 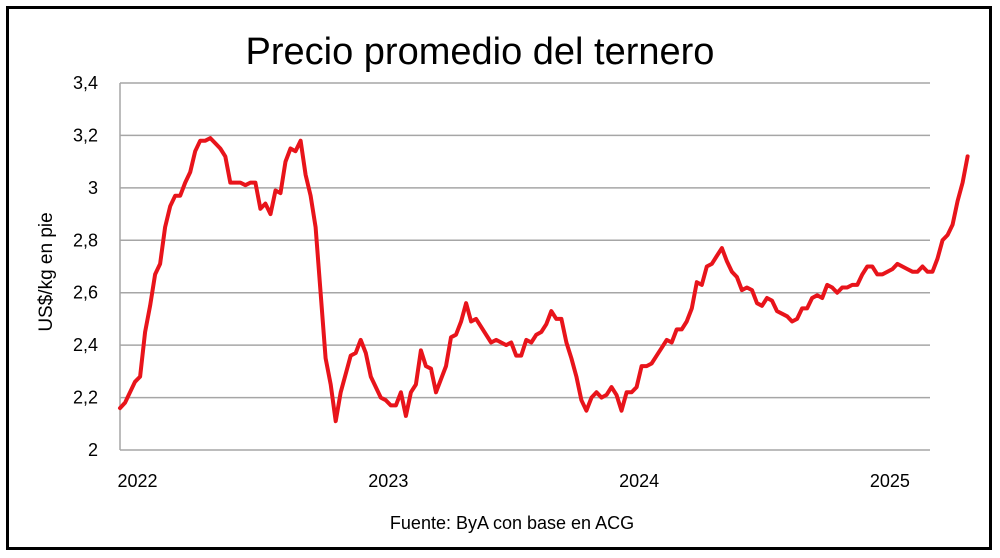 I want to click on y-tick-label: 2,8, so click(x=85, y=240).